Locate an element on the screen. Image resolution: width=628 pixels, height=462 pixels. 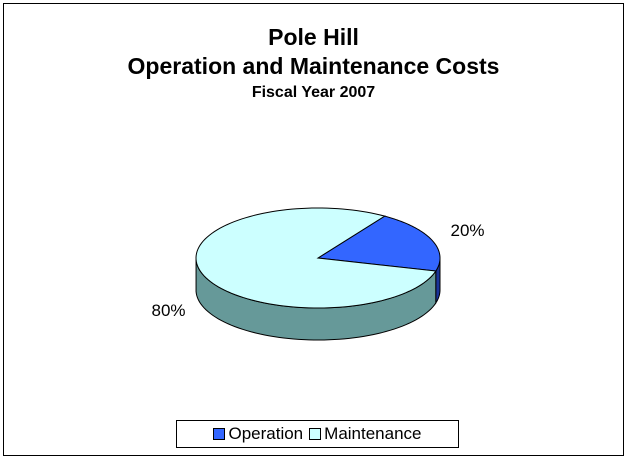
pie-tops is located at coordinates (318, 258).